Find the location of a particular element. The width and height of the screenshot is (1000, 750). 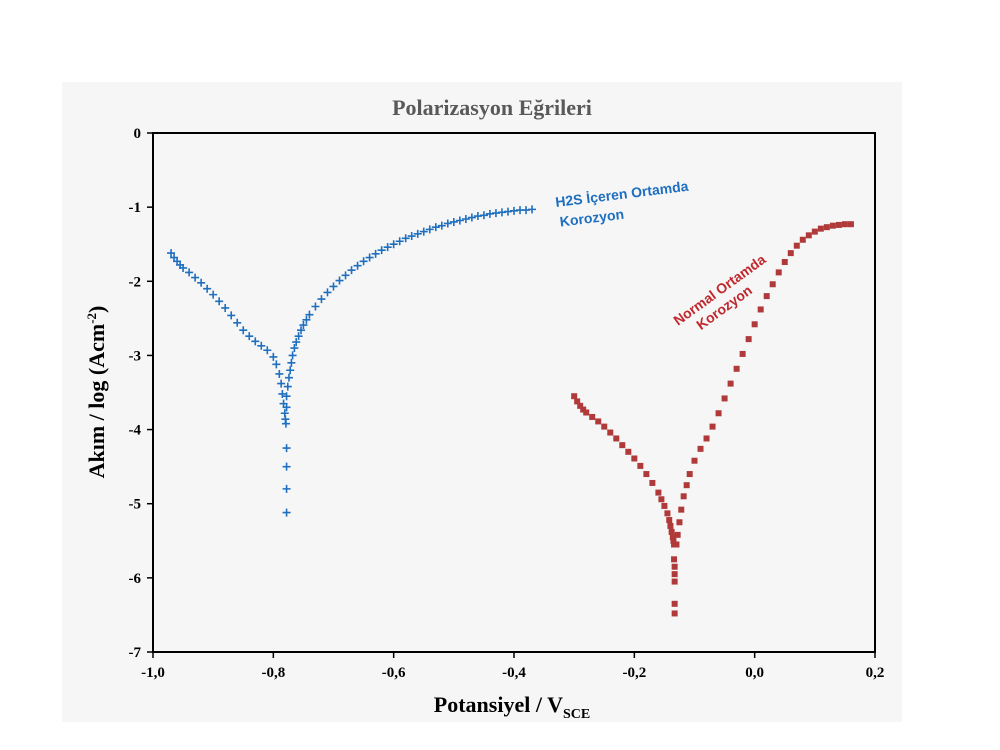

y-axis-label: Akım / log (Acm-2) is located at coordinates (96, 392).